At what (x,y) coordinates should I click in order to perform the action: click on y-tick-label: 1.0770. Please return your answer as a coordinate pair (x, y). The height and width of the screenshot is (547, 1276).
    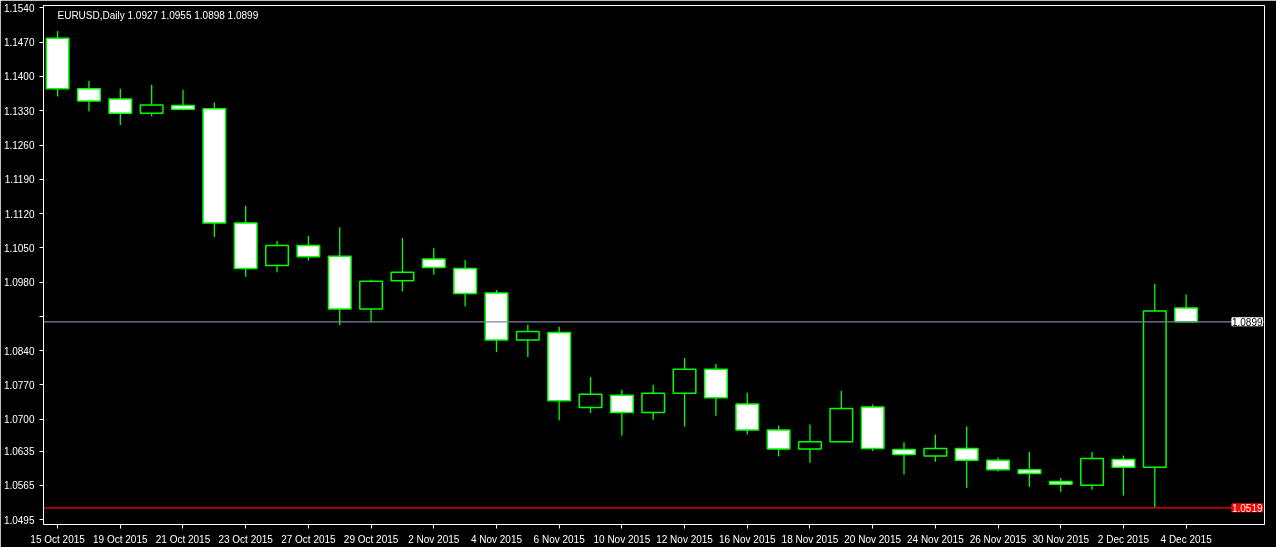
    Looking at the image, I should click on (19, 385).